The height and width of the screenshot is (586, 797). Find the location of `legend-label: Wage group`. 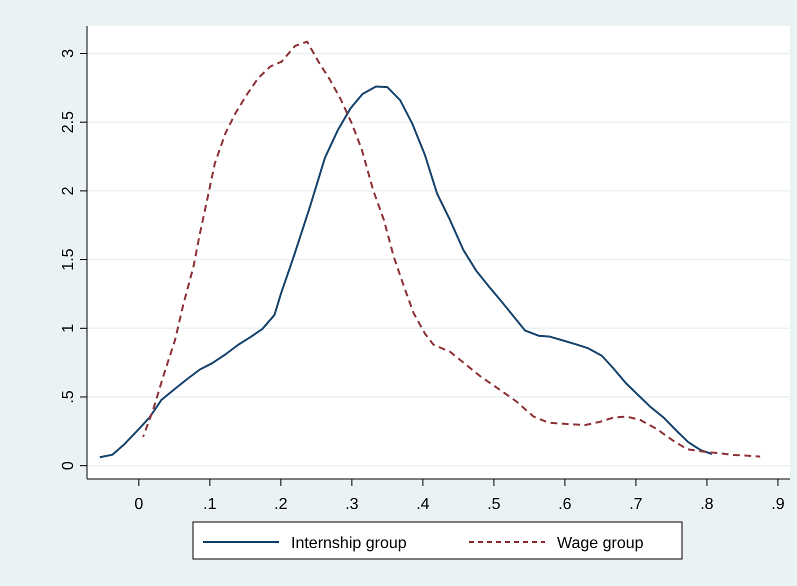

legend-label: Wage group is located at coordinates (600, 543).